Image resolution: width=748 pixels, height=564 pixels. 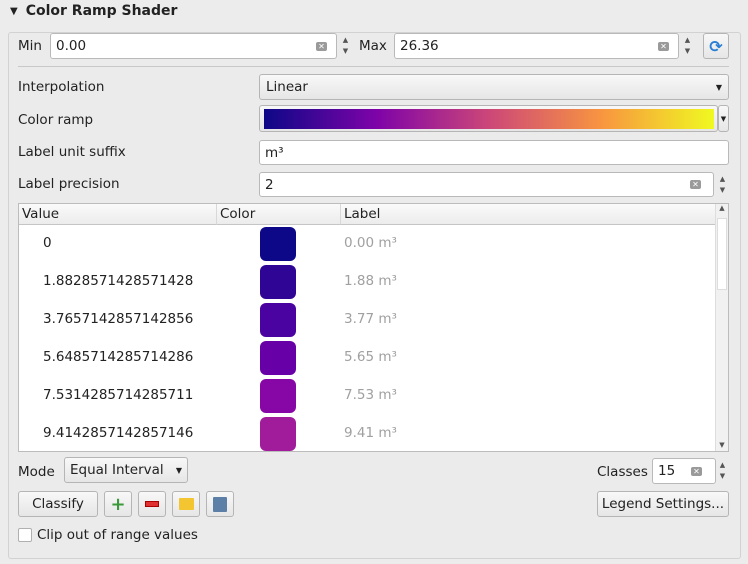 I want to click on save-button, so click(x=220, y=504).